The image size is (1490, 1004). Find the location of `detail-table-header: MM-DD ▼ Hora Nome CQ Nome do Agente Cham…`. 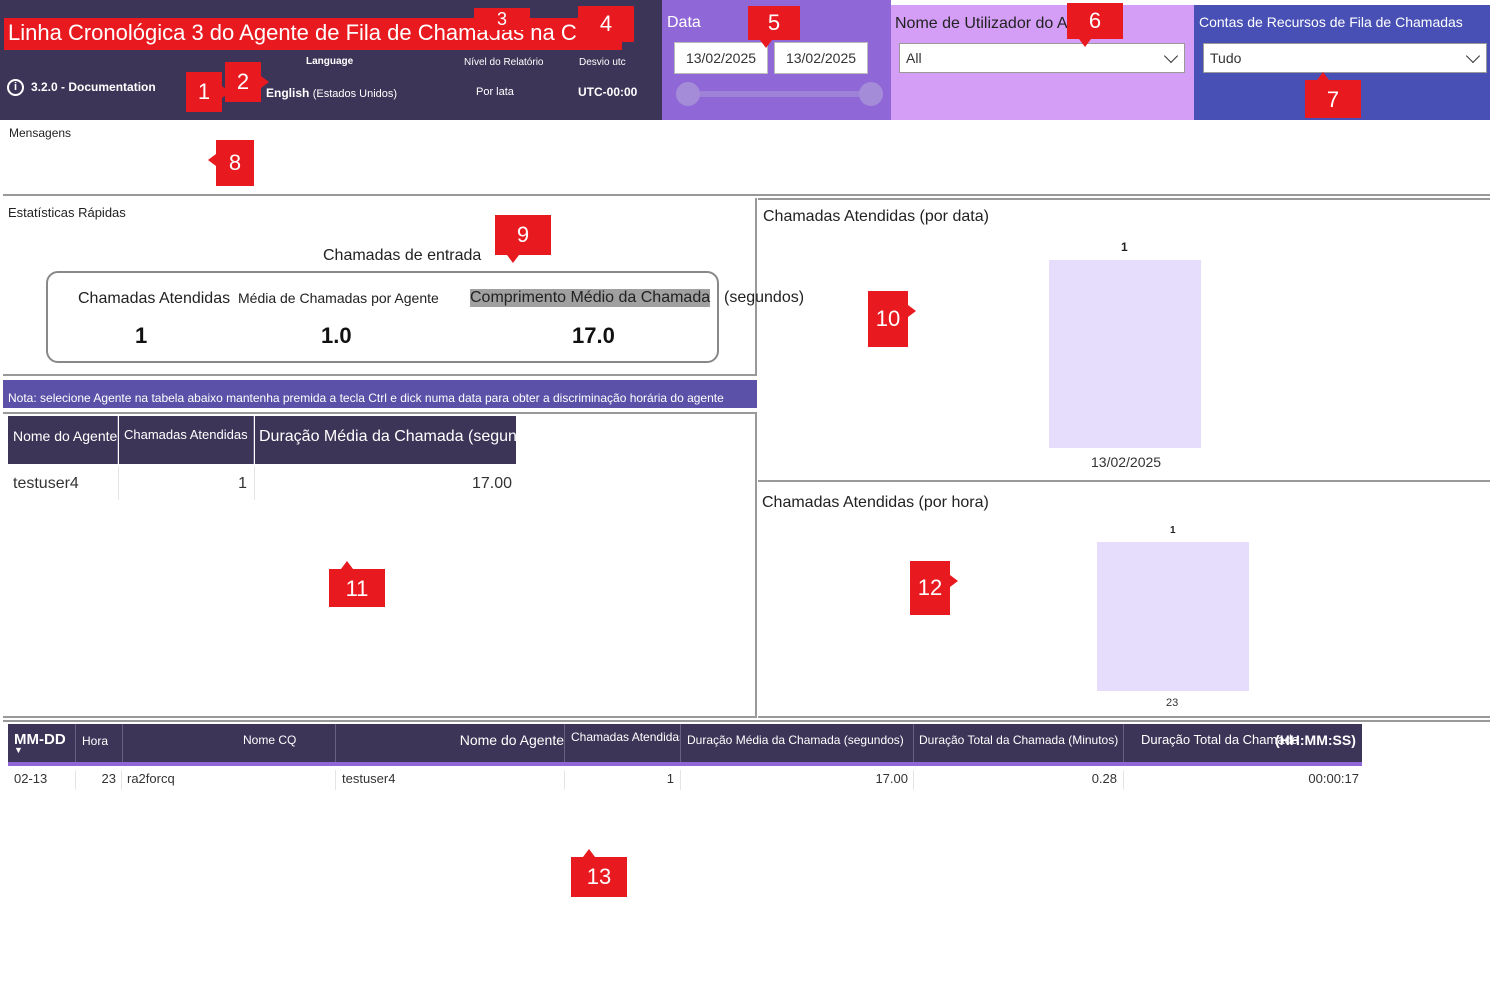

detail-table-header: MM-DD ▼ Hora Nome CQ Nome do Agente Cham… is located at coordinates (685, 745).